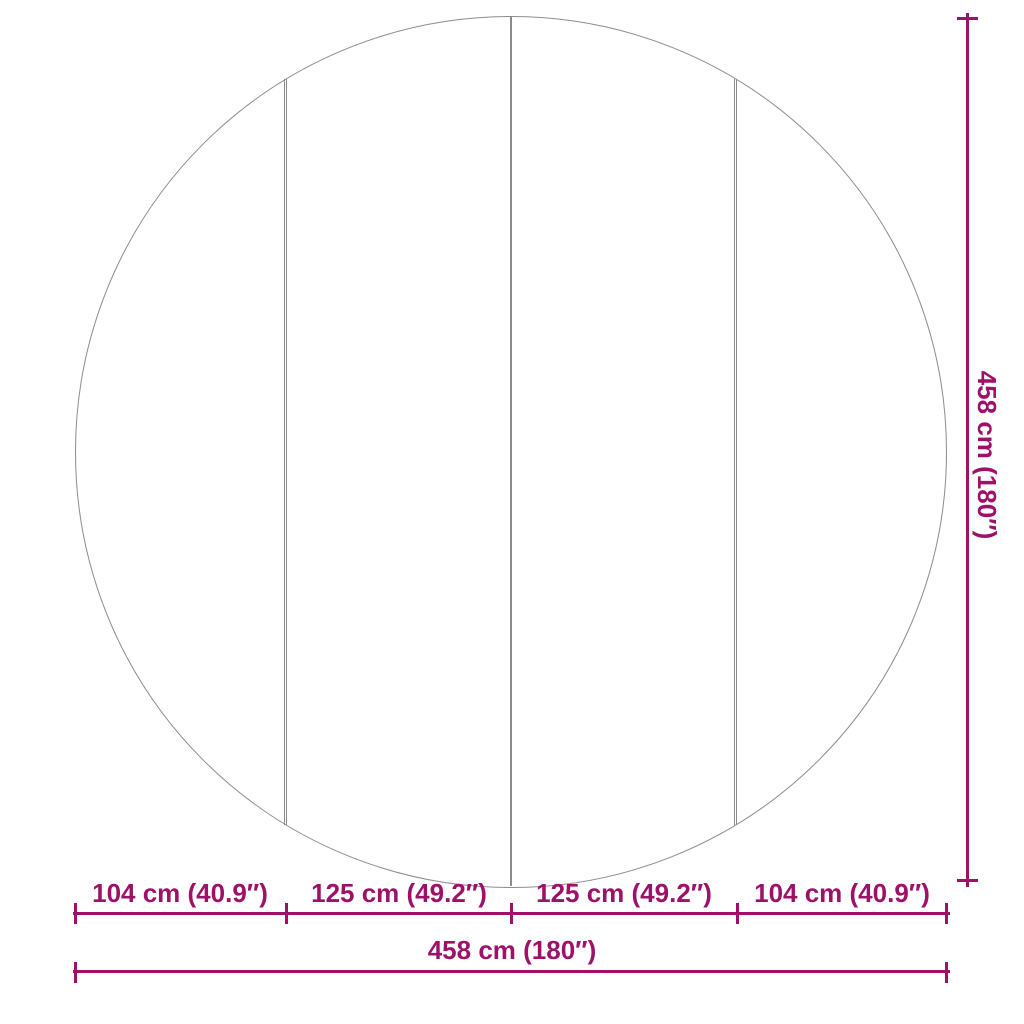 This screenshot has height=1024, width=1024. I want to click on vertical-dimension-bottom-tick, so click(967, 880).